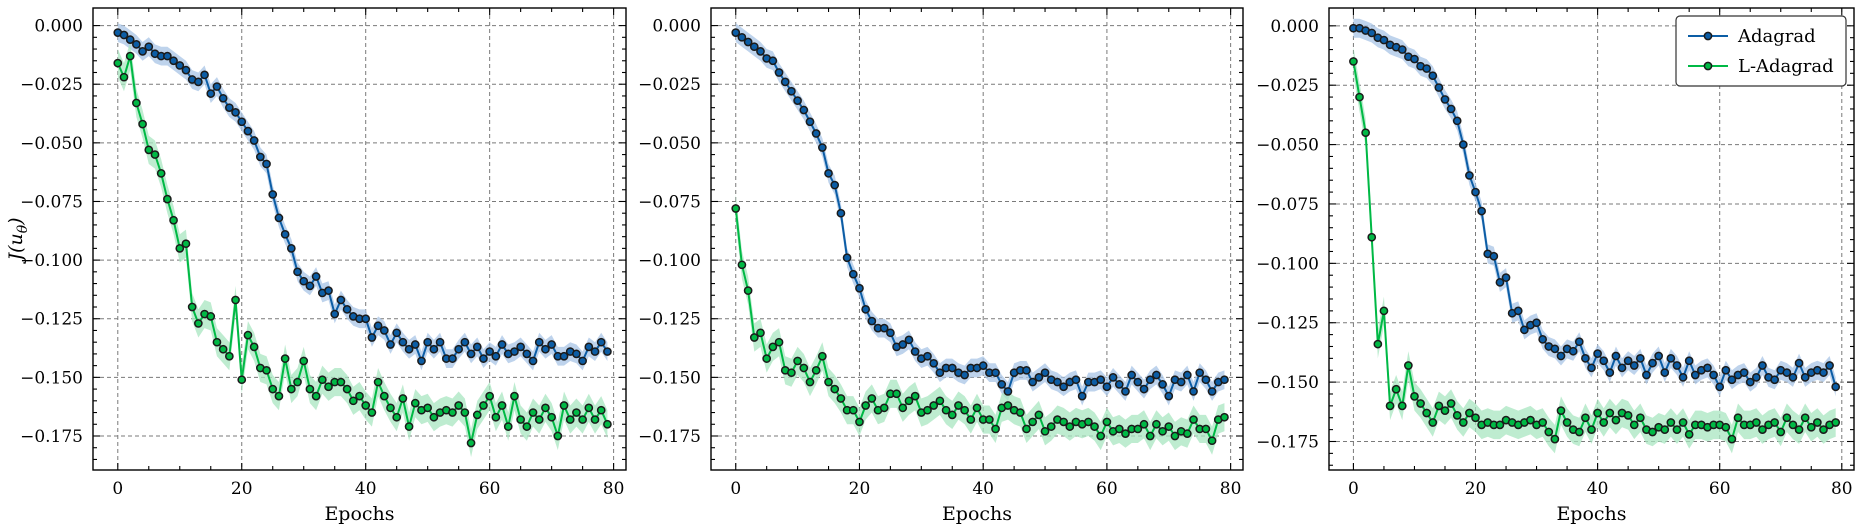 The image size is (1862, 530). What do you see at coordinates (490, 489) in the screenshot?
I see `x-tick-label: 60` at bounding box center [490, 489].